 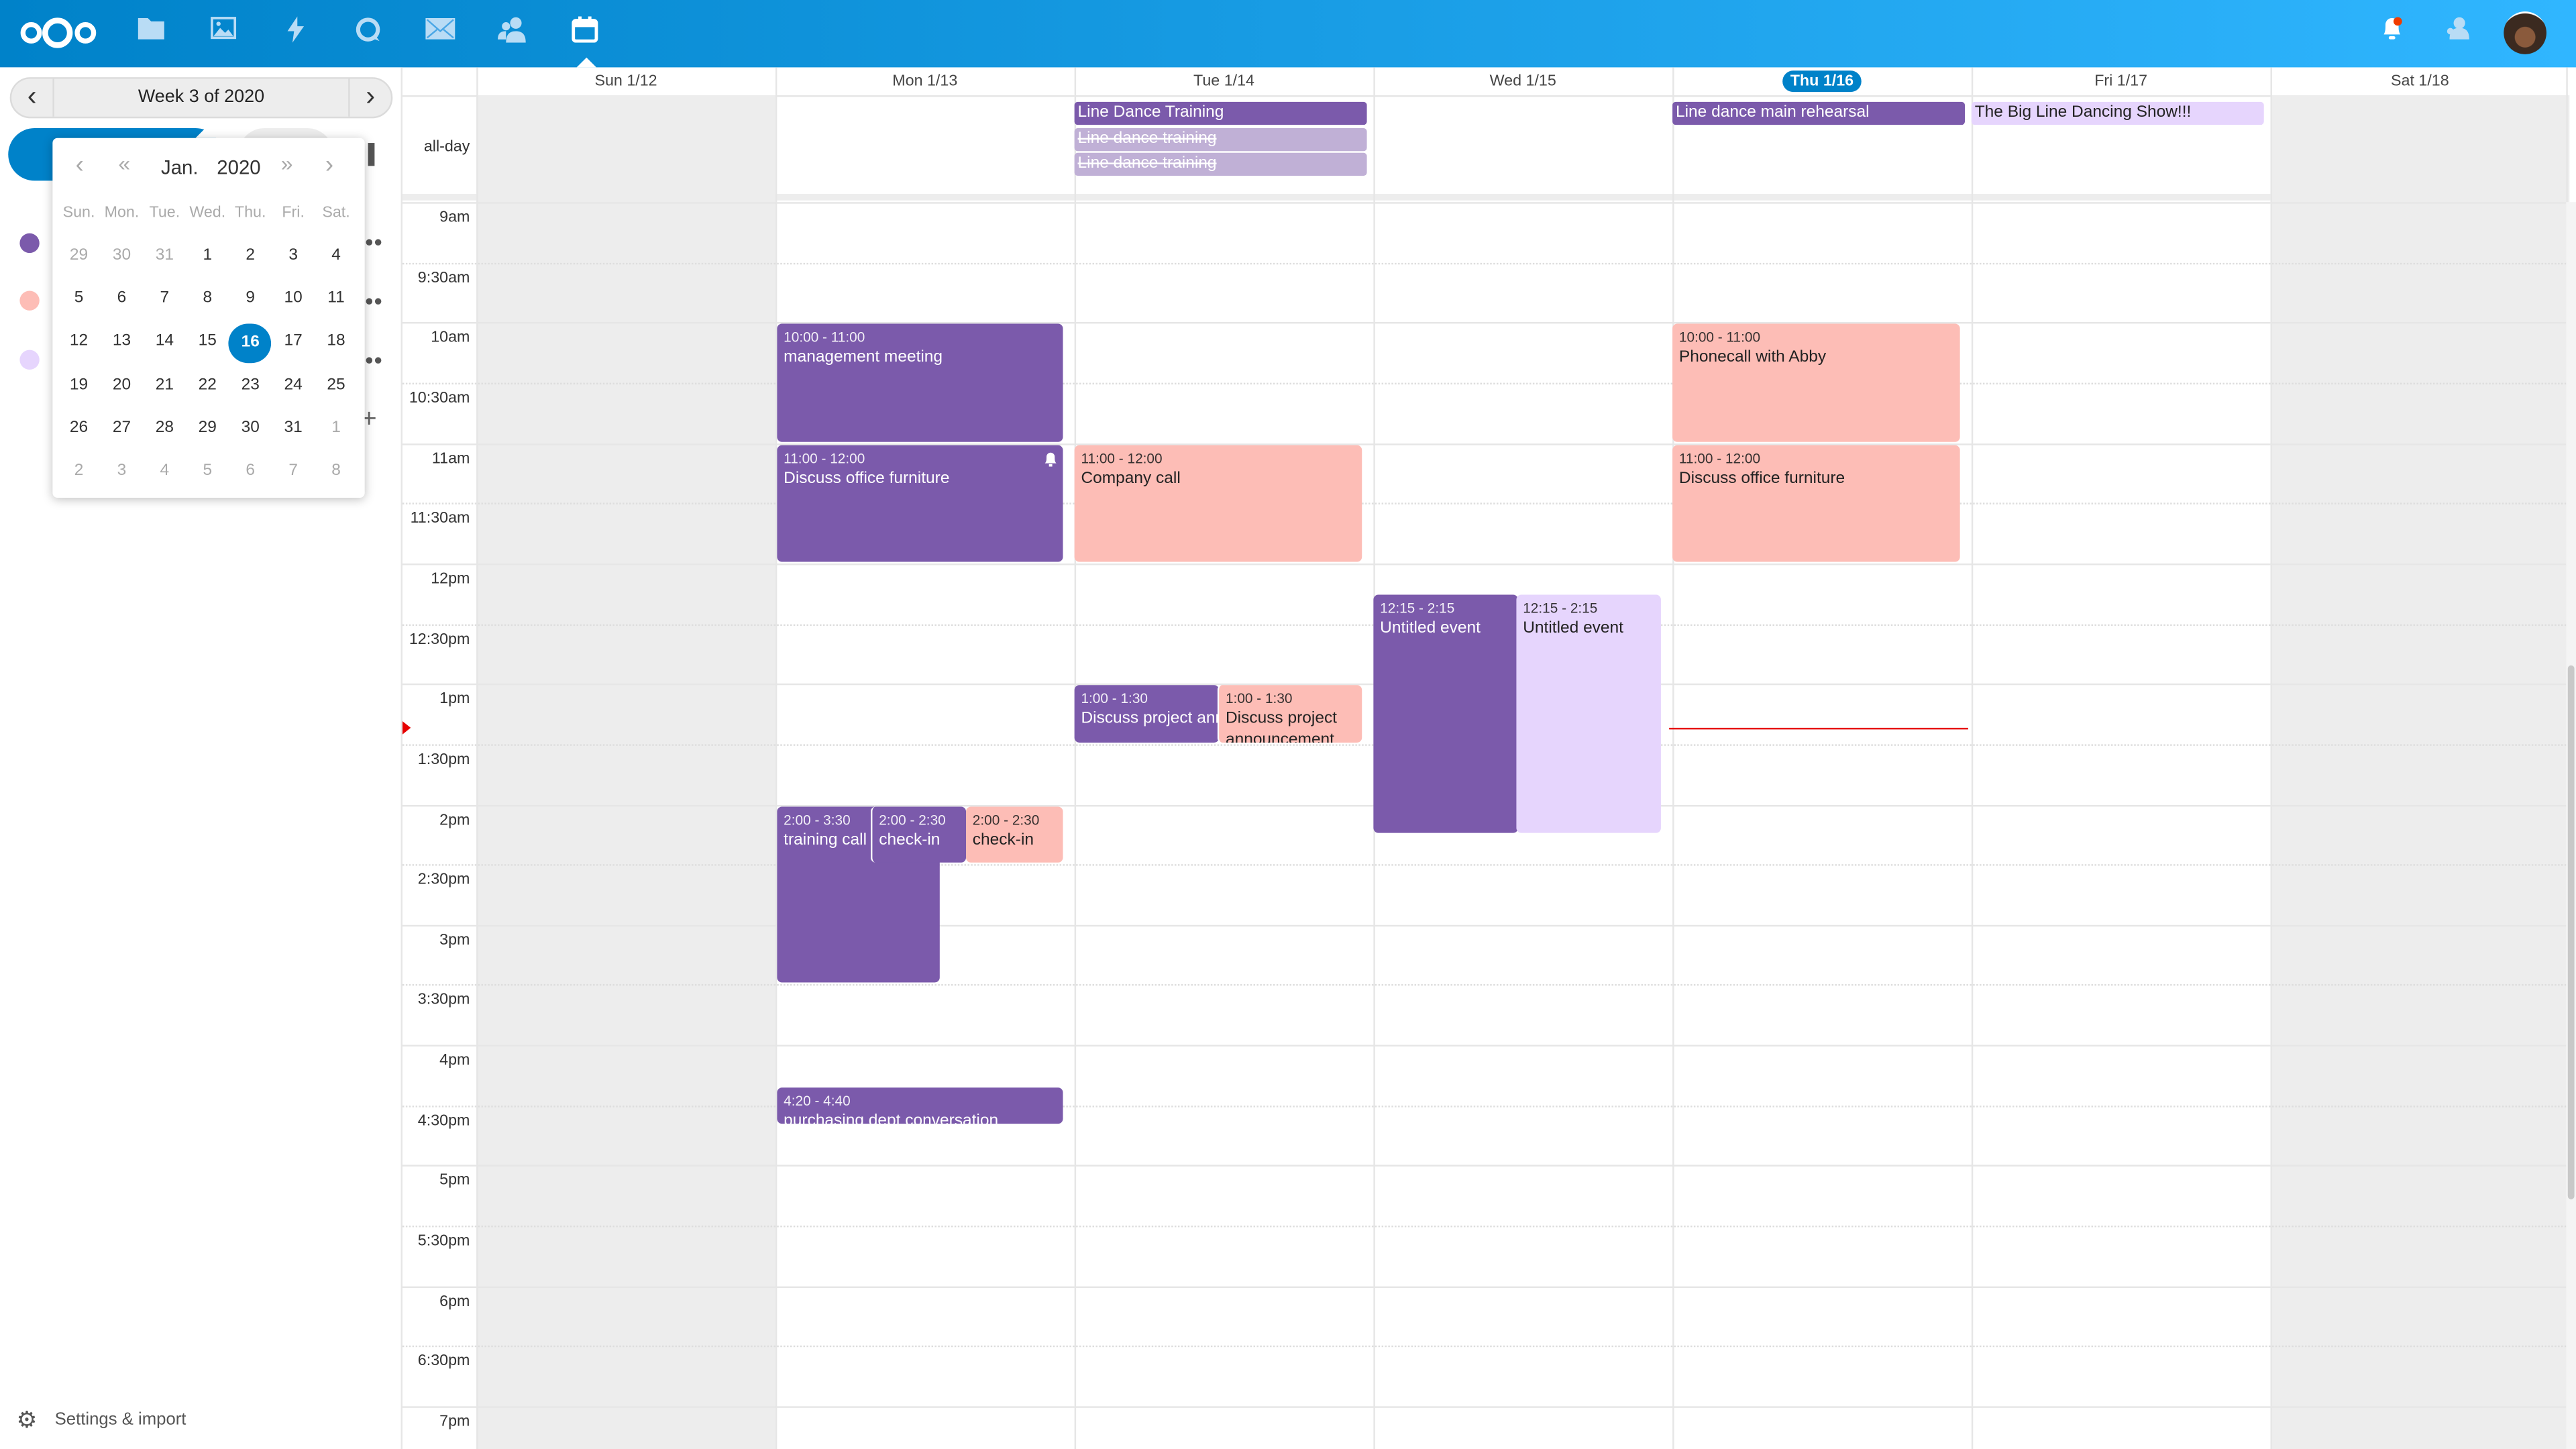 I want to click on datepicker-day: 9, so click(x=251, y=298).